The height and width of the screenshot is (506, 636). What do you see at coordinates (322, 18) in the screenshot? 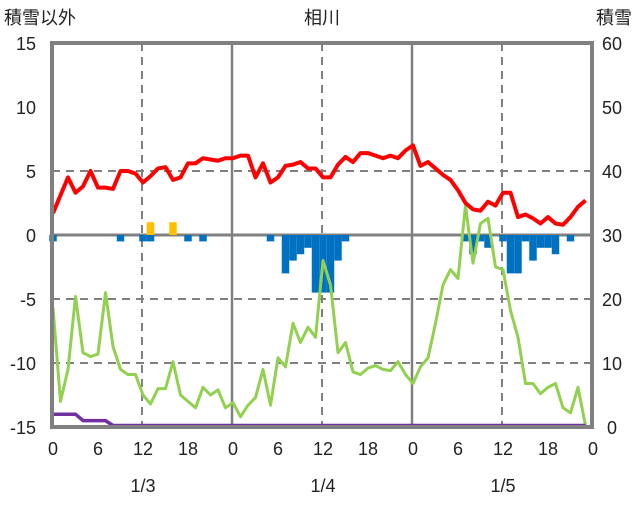
I see `chart-title: 相川` at bounding box center [322, 18].